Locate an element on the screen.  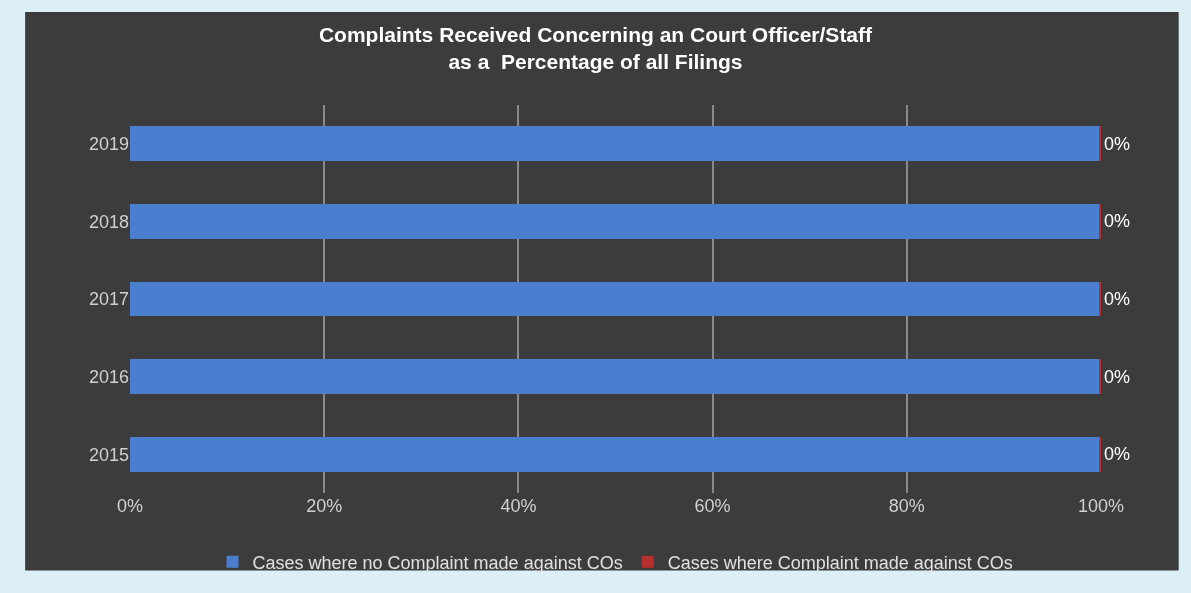
x-tick-label: 40% is located at coordinates (518, 506).